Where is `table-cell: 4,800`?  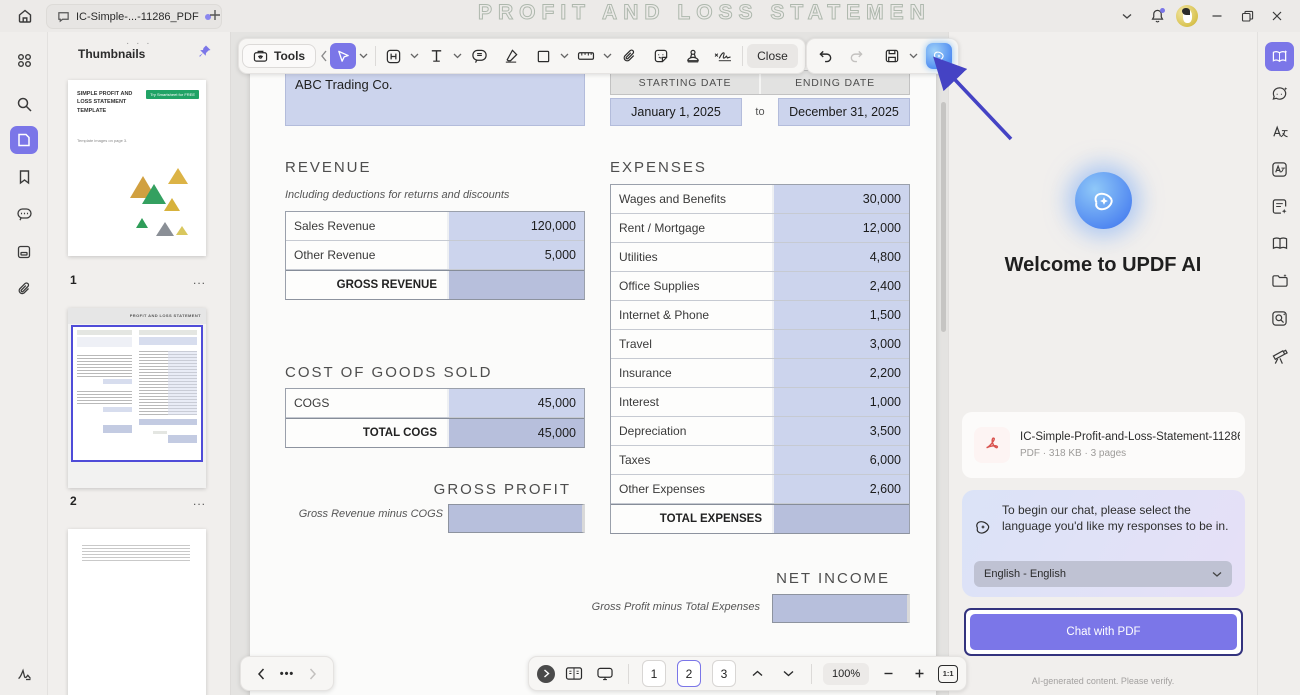 table-cell: 4,800 is located at coordinates (841, 257).